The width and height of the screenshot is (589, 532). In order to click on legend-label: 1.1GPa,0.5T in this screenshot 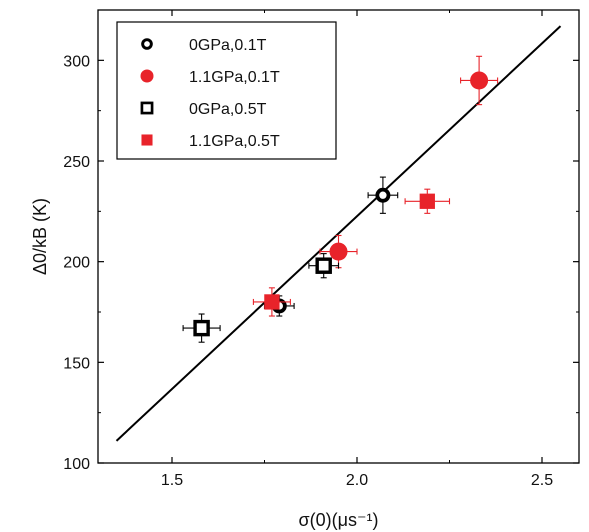, I will do `click(234, 141)`.